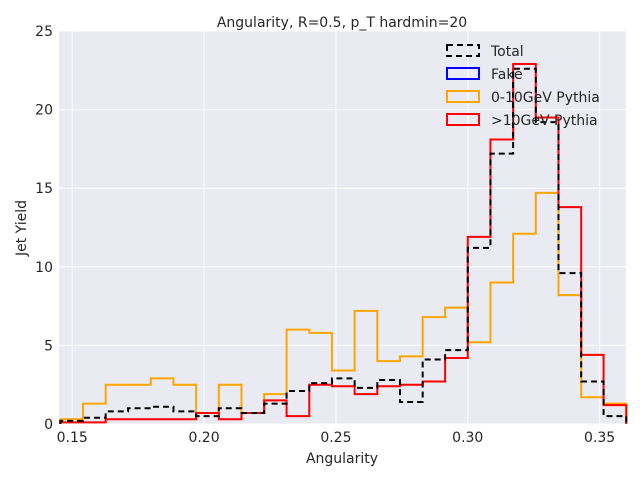 This screenshot has height=480, width=640. I want to click on y-axis-label: Jet Yield, so click(22, 228).